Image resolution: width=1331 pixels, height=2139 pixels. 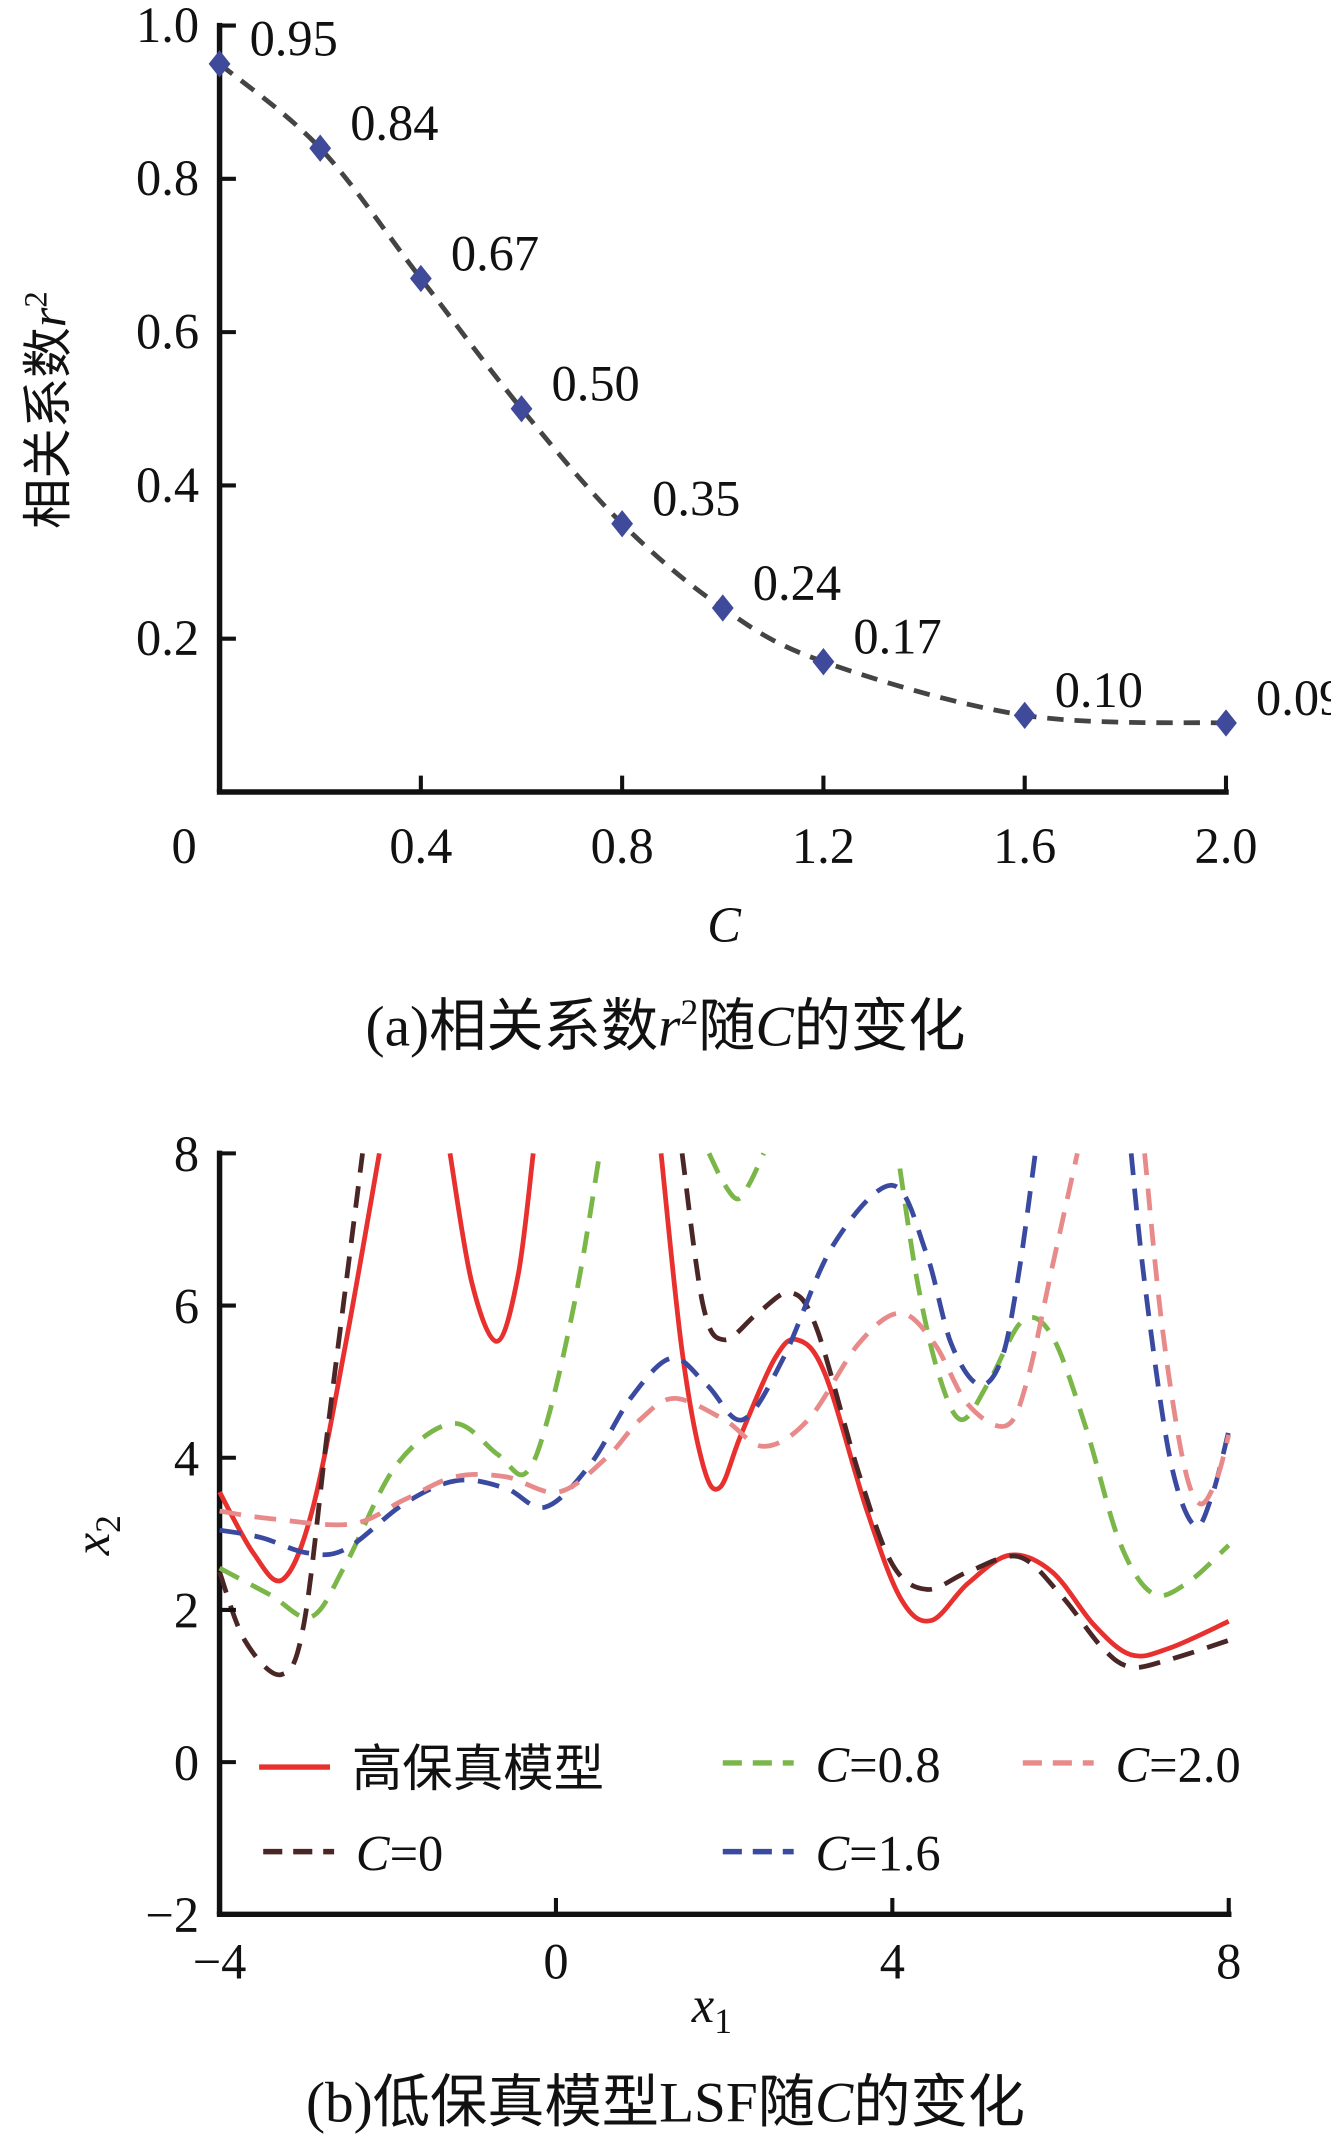 What do you see at coordinates (622, 846) in the screenshot?
I see `chart-a-x-tick-label: 0.8` at bounding box center [622, 846].